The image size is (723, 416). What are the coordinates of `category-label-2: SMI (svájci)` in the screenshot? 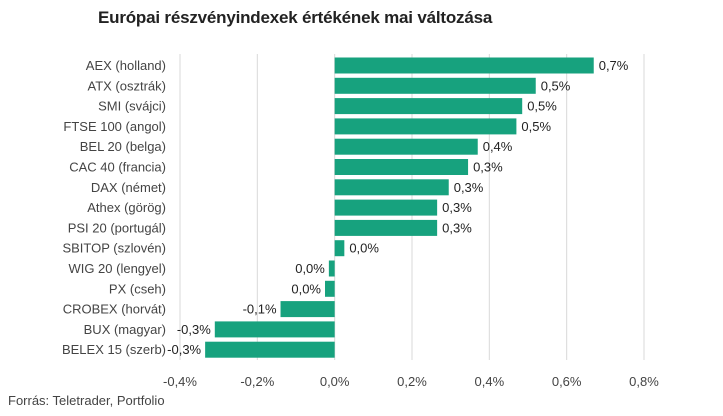 It's located at (132, 106).